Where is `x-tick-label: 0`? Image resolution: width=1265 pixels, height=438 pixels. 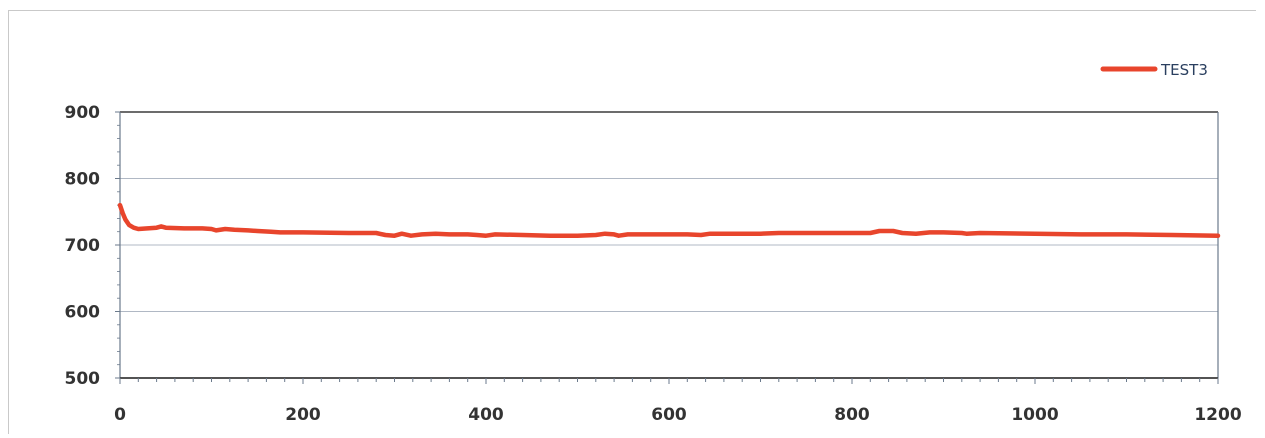 x-tick-label: 0 is located at coordinates (120, 415).